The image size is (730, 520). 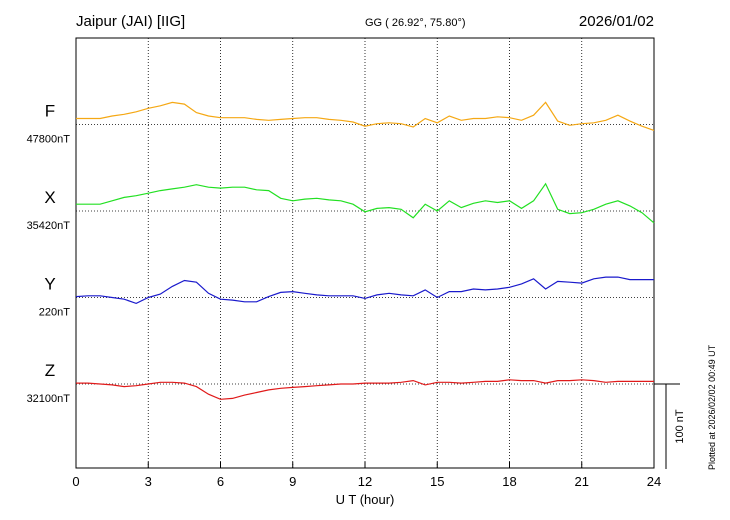 What do you see at coordinates (680, 426) in the screenshot?
I see `scale-bar-label: 100 nT` at bounding box center [680, 426].